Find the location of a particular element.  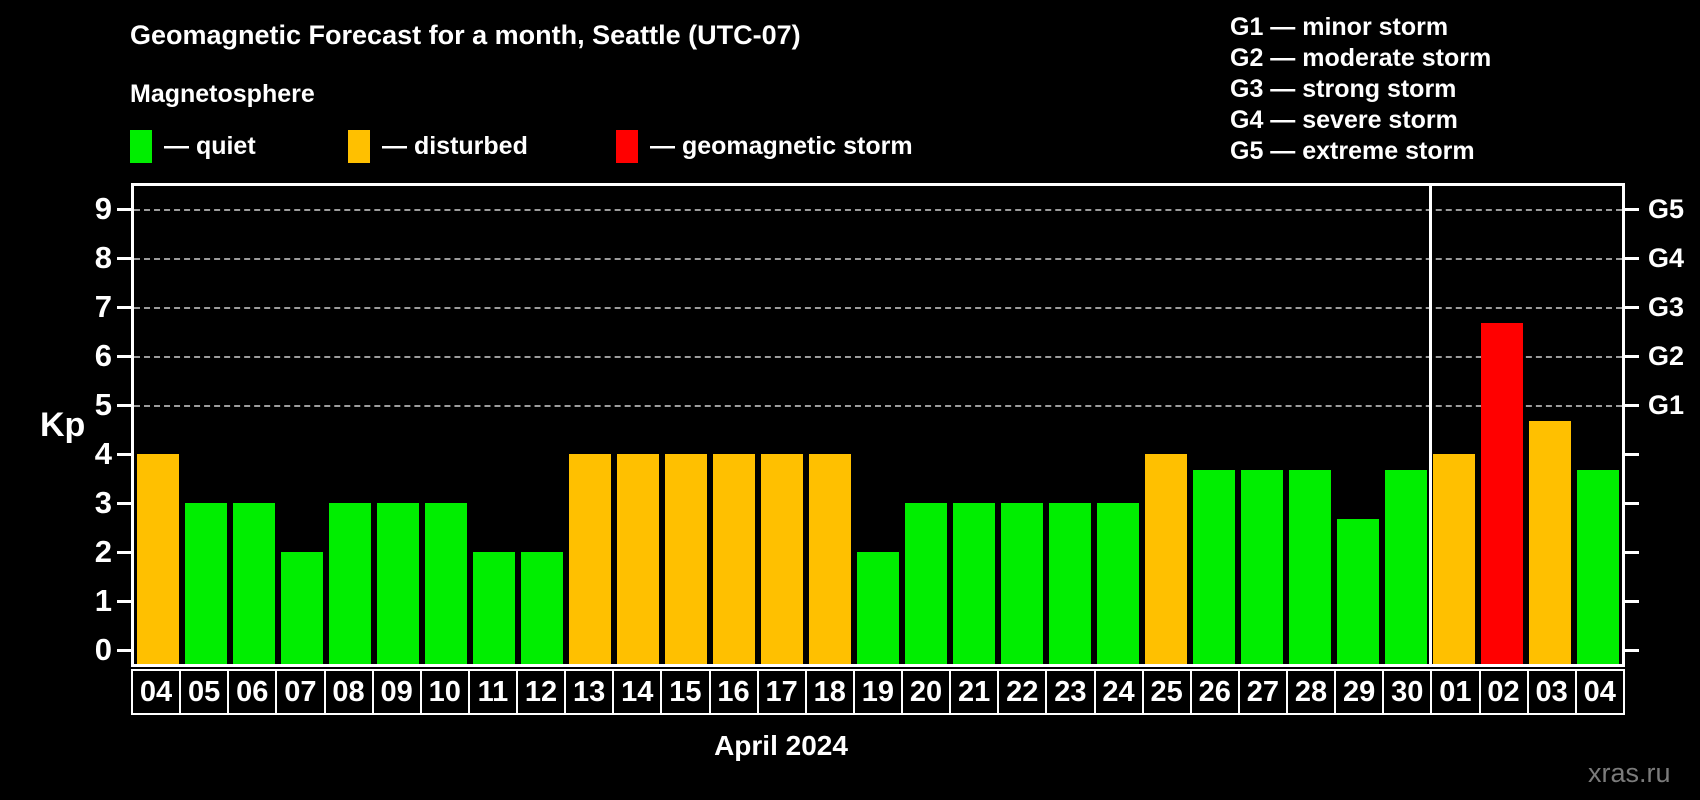

day-label-05: 05 is located at coordinates (204, 692).